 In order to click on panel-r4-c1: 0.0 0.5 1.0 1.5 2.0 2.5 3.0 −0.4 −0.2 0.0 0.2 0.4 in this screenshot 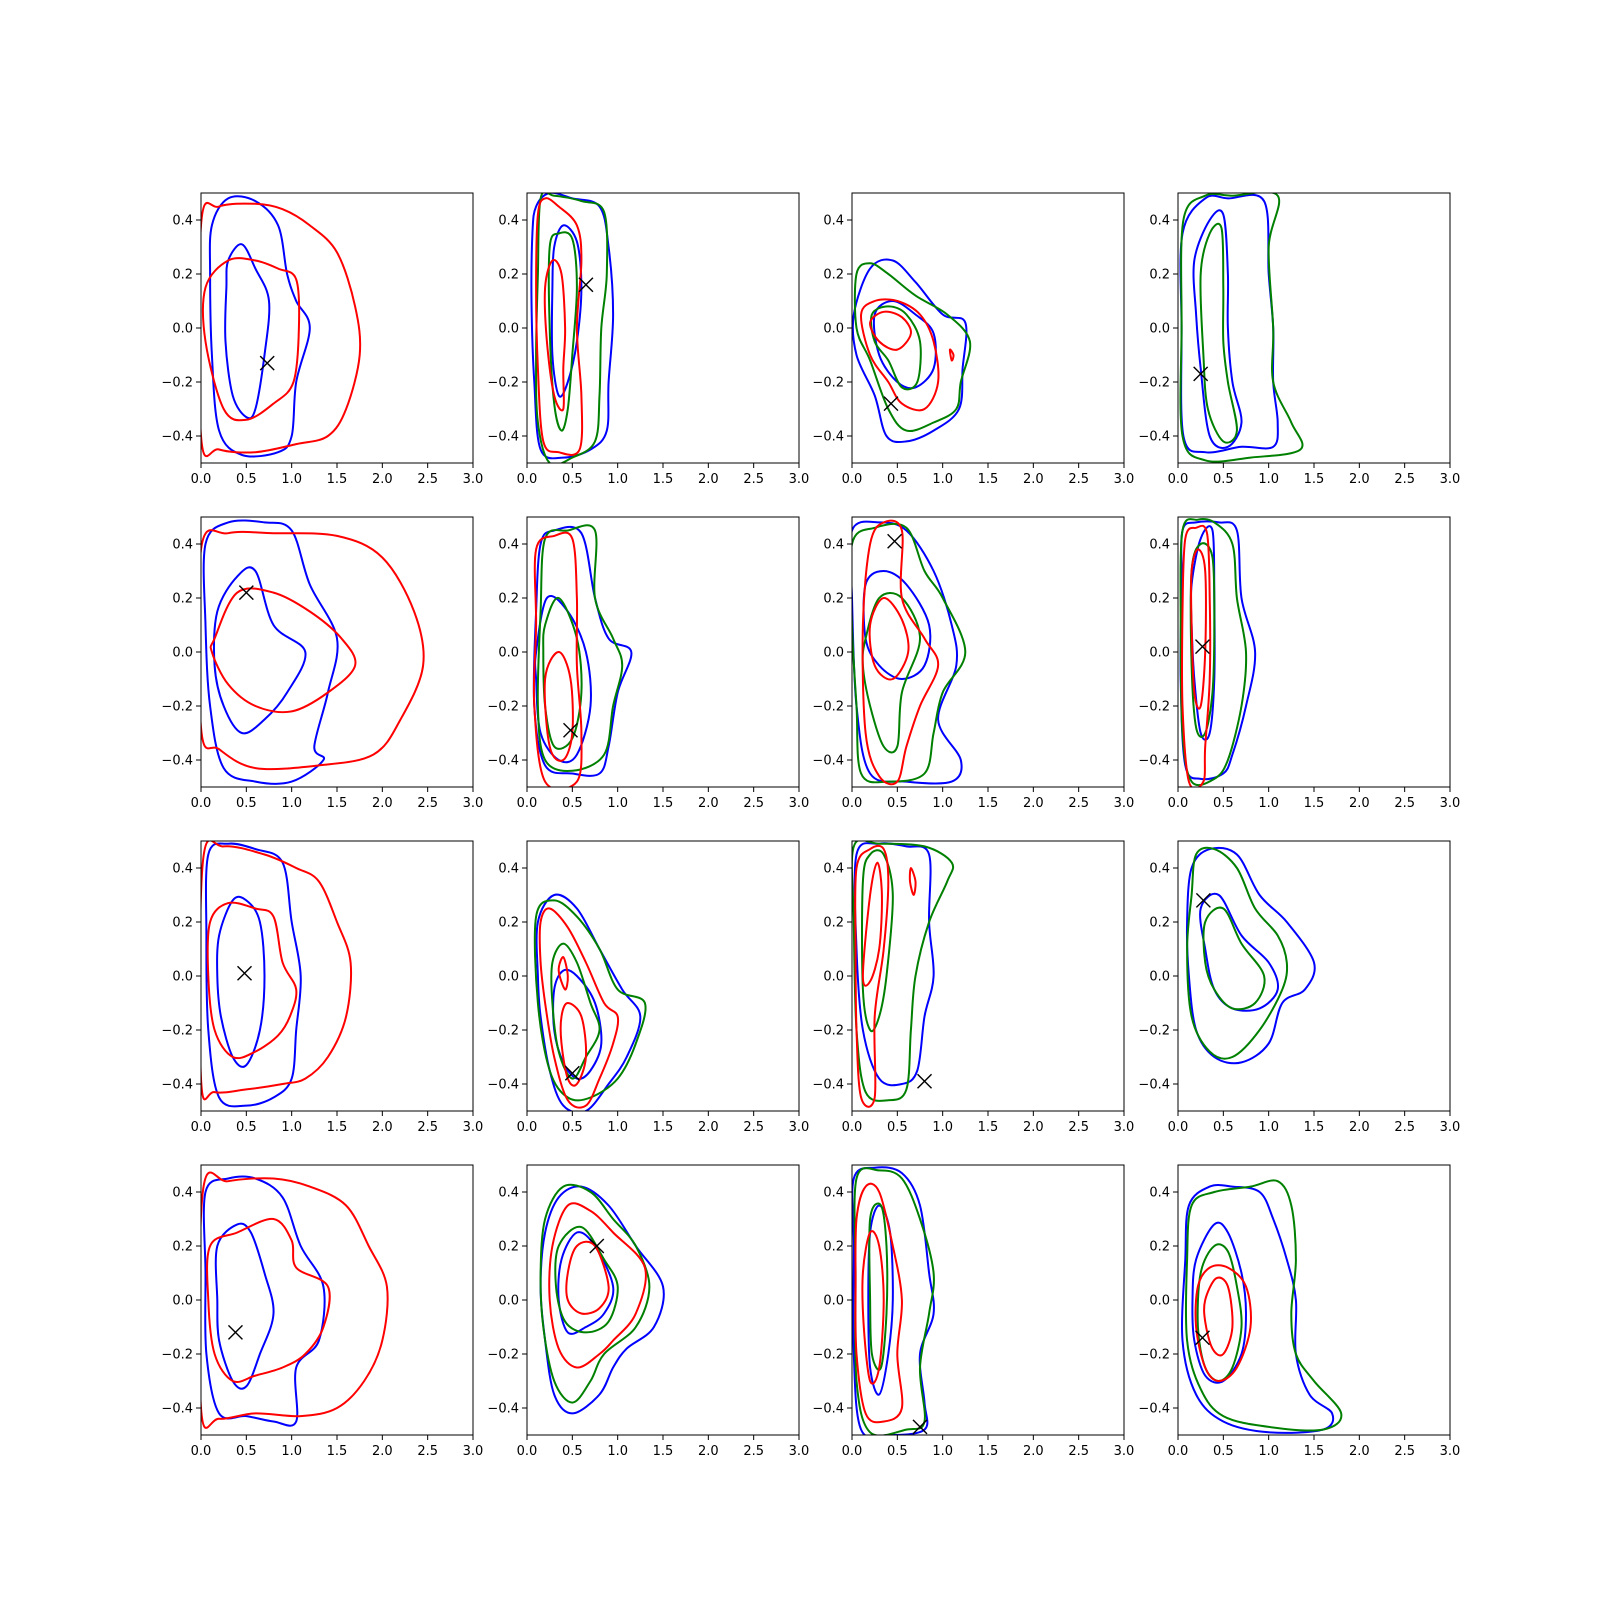, I will do `click(322, 1311)`.